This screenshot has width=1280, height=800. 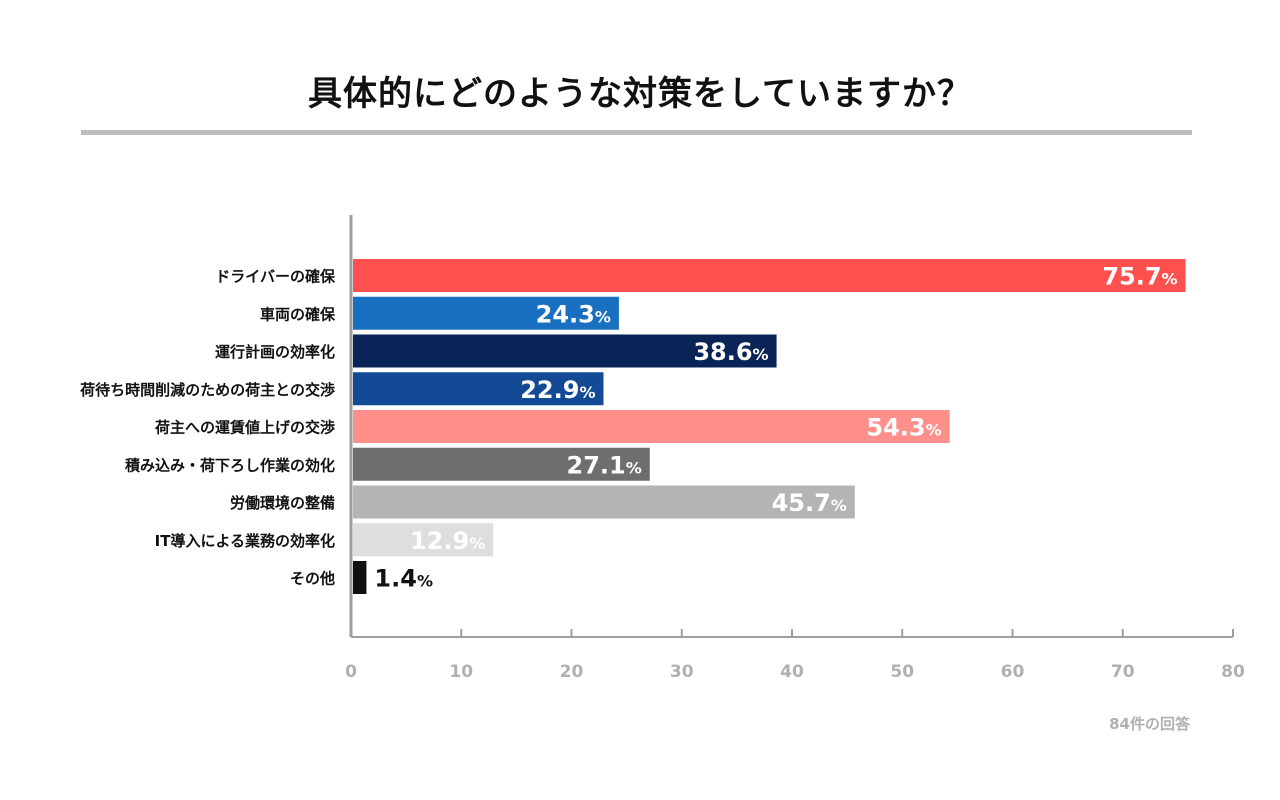 What do you see at coordinates (722, 352) in the screenshot?
I see `value-number: 38.6` at bounding box center [722, 352].